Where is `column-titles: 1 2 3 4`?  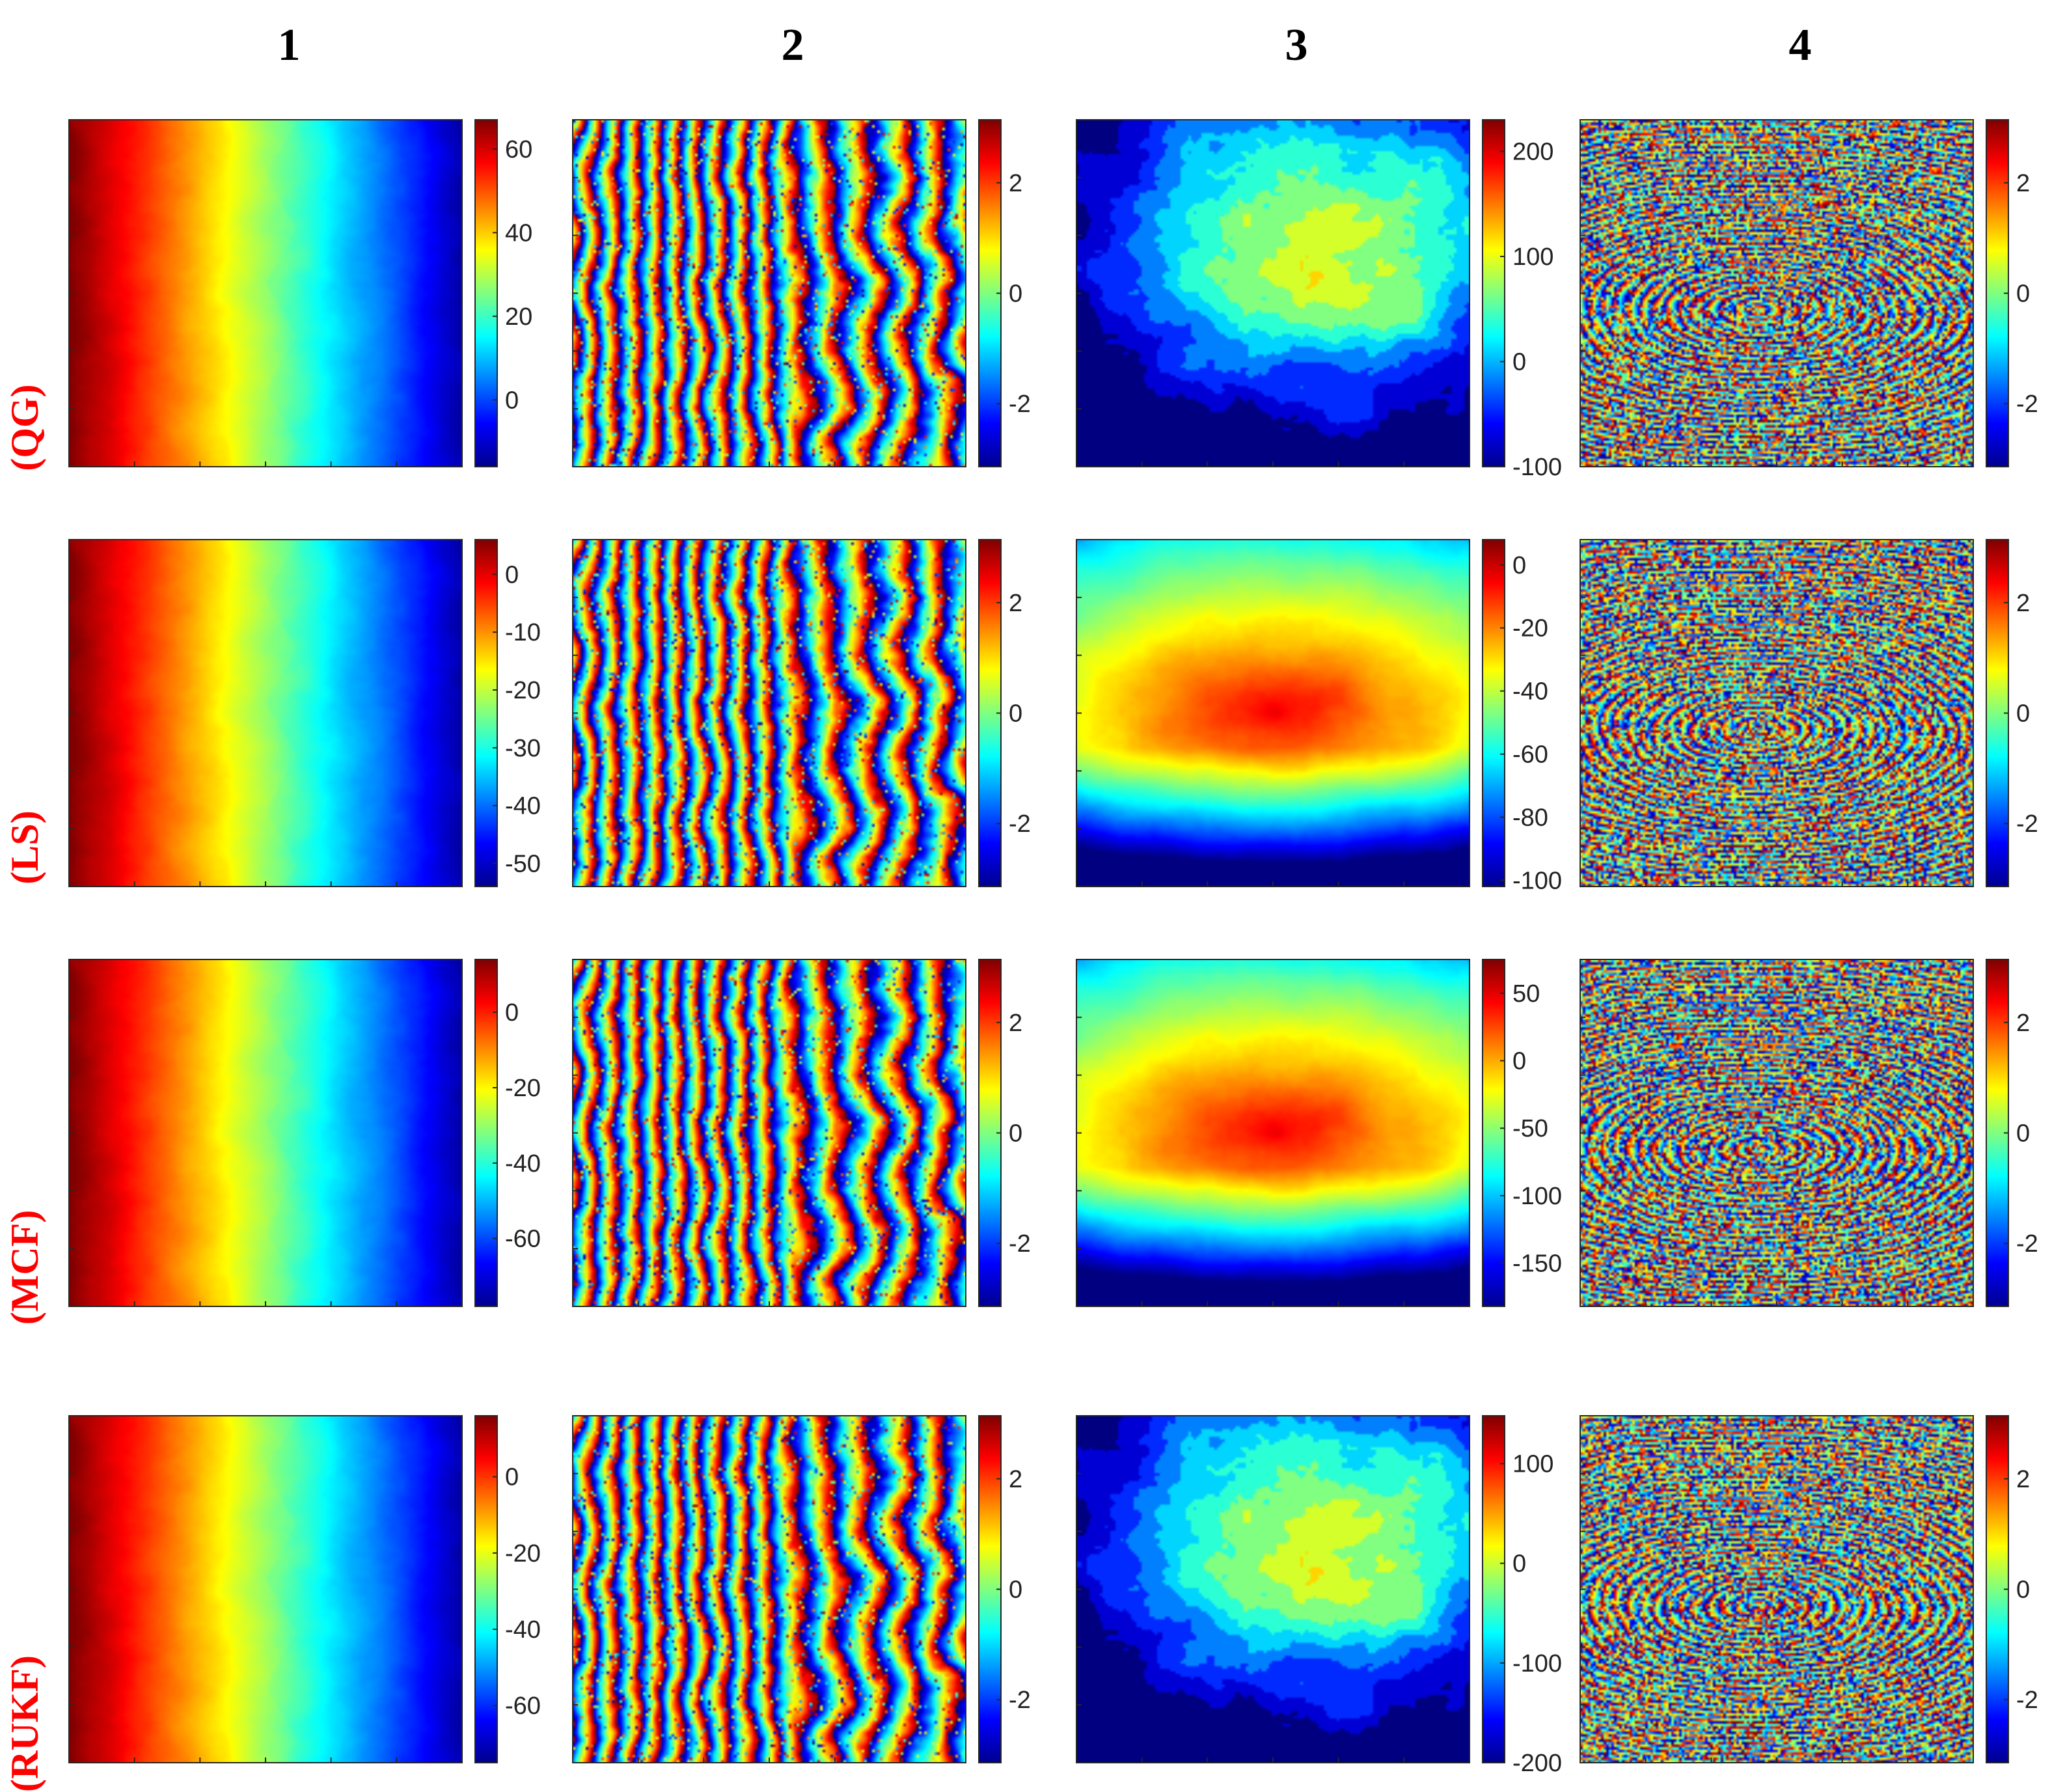 column-titles: 1 2 3 4 is located at coordinates (1045, 45).